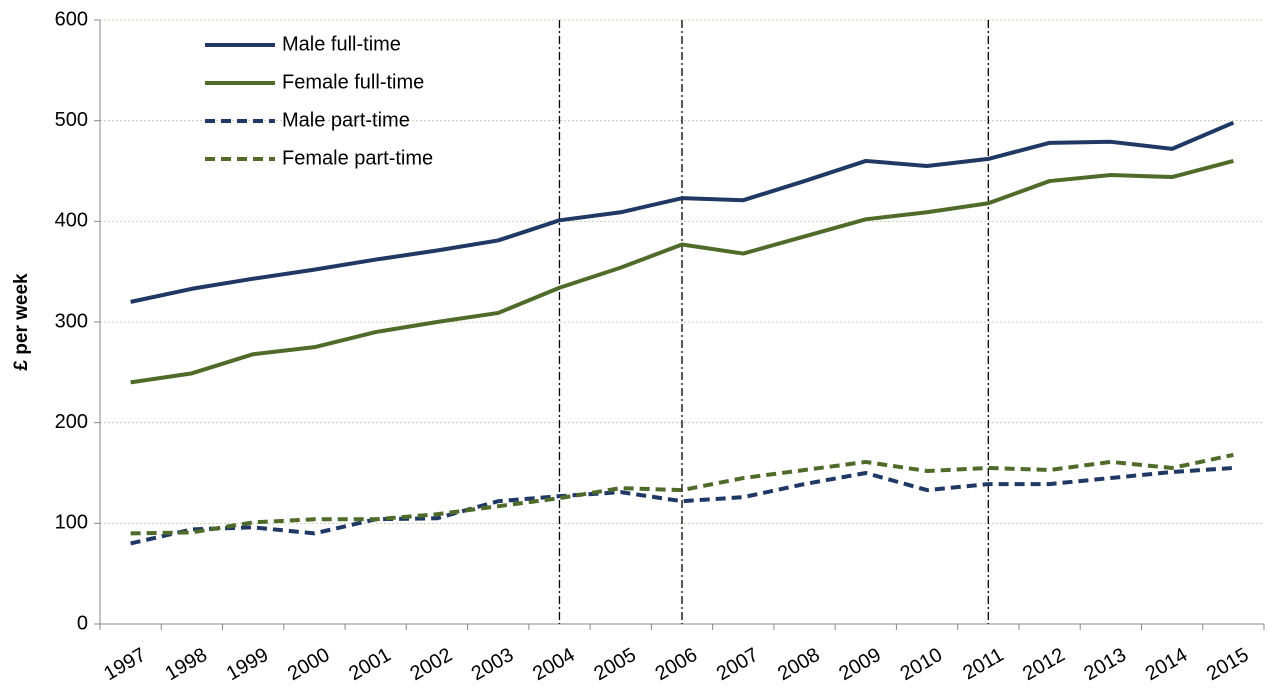  Describe the element at coordinates (615, 664) in the screenshot. I see `x-tick-label: 2005` at that location.